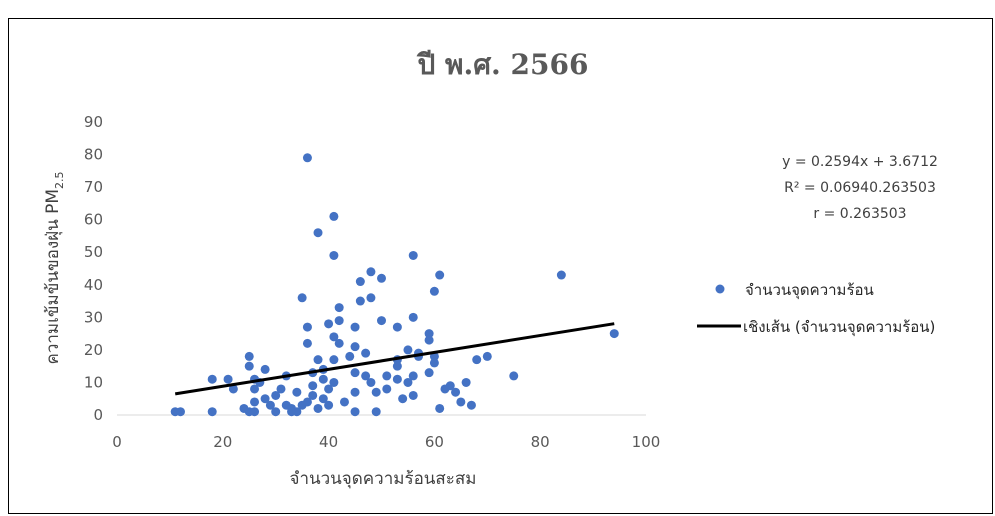 The height and width of the screenshot is (516, 995). What do you see at coordinates (93, 350) in the screenshot?
I see `y-tick-label: 20` at bounding box center [93, 350].